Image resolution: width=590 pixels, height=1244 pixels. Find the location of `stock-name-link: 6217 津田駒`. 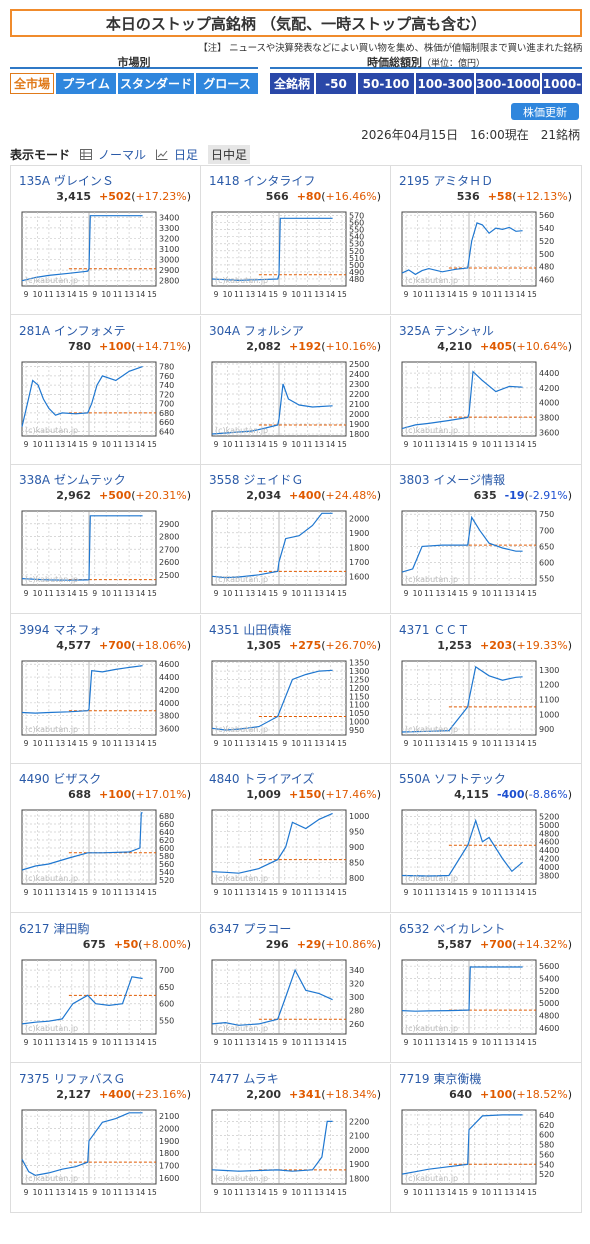

stock-name-link: 6217 津田駒 is located at coordinates (54, 929).